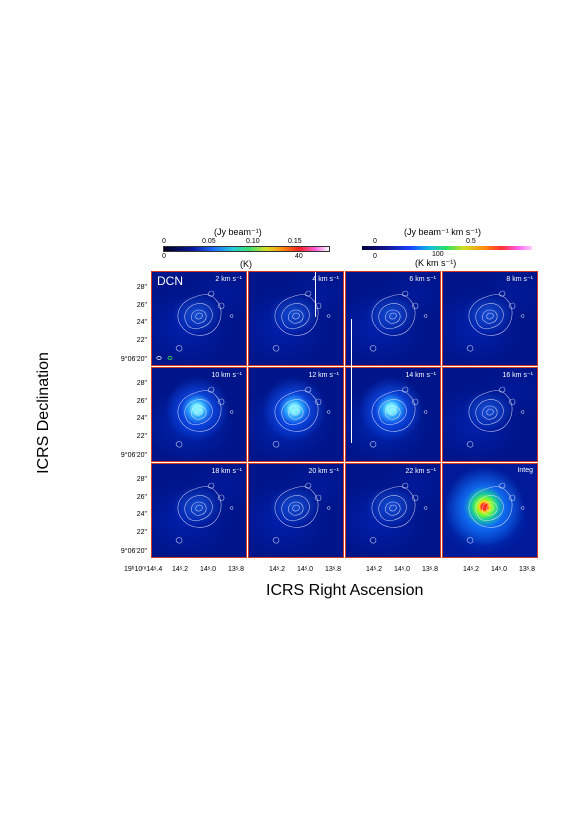 The image size is (579, 819). Describe the element at coordinates (141, 514) in the screenshot. I see `y-tick-label: 24"` at that location.